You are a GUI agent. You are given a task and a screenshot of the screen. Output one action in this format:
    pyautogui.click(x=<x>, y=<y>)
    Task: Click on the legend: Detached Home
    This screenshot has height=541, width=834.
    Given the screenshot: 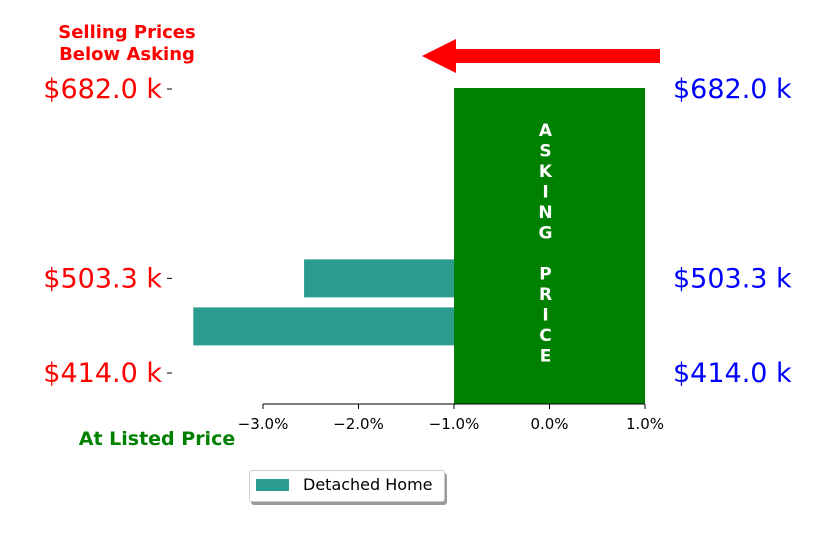 What is the action you would take?
    pyautogui.click(x=347, y=486)
    